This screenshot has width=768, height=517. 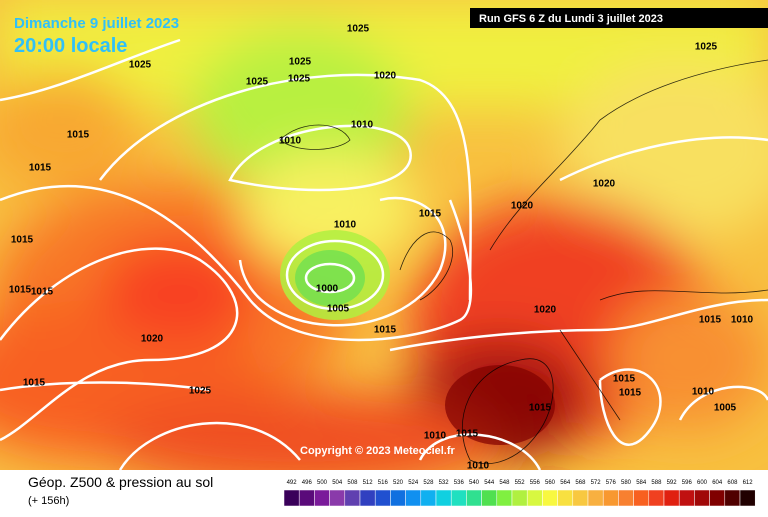 I want to click on legend-value: 508, so click(x=352, y=483).